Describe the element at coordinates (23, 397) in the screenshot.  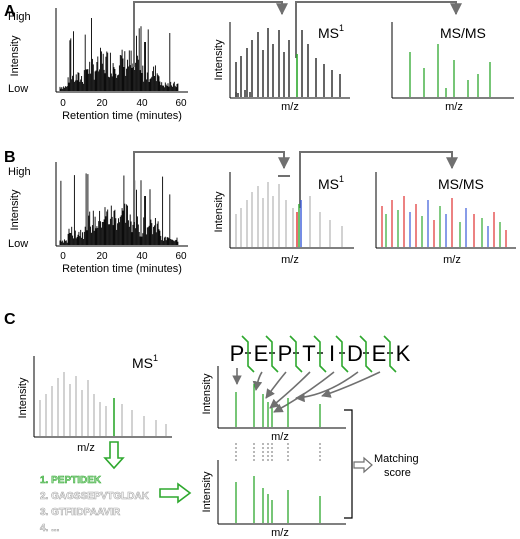
I see `panel-c-ms1-y-label: Intensity` at that location.